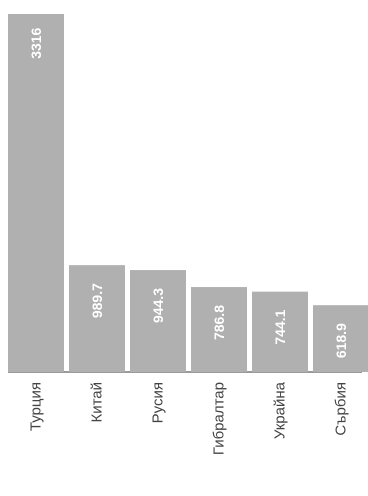  I want to click on value-label-2: 989.7, so click(97, 300).